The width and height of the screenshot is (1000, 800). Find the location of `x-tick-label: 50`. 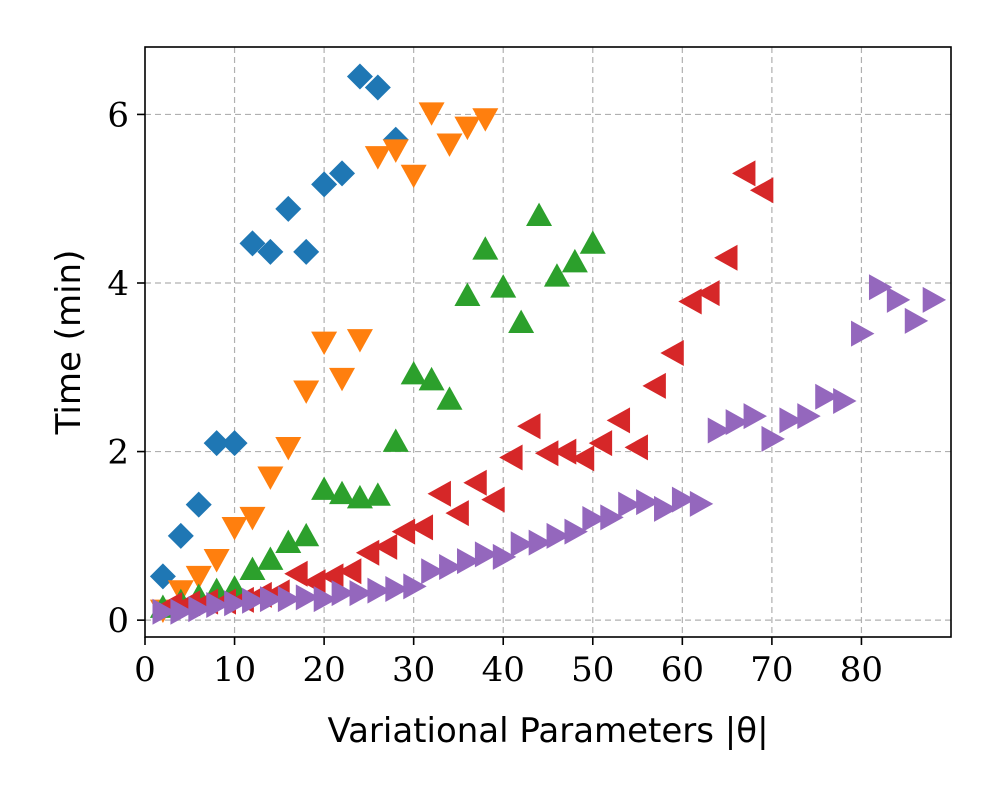

x-tick-label: 50 is located at coordinates (592, 670).